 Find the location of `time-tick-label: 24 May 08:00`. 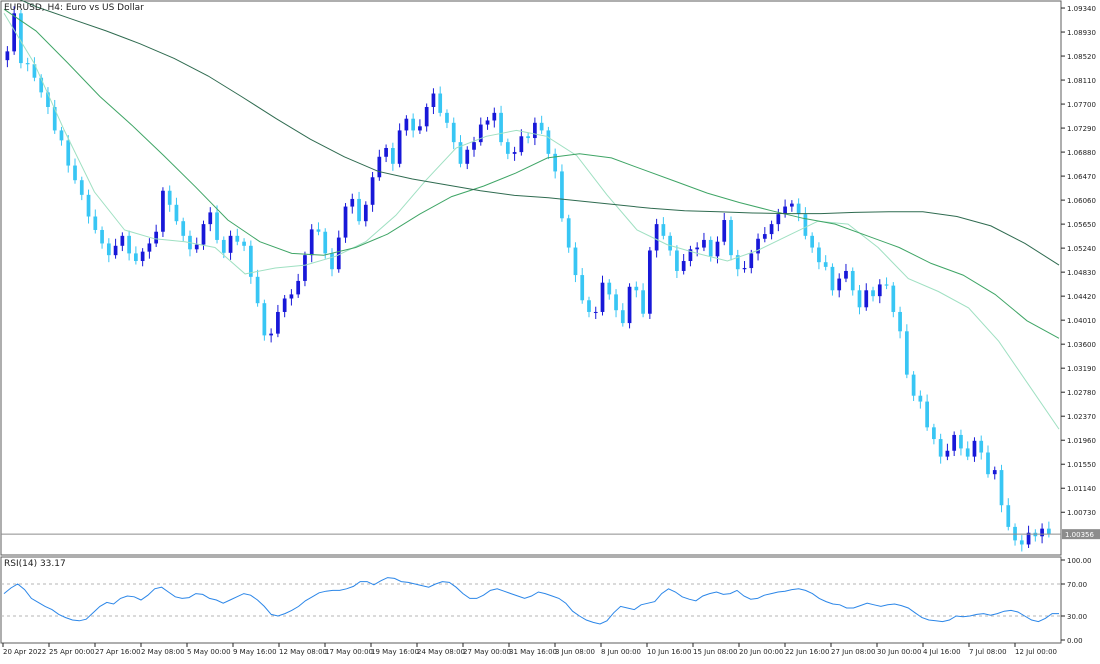

time-tick-label: 24 May 08:00 is located at coordinates (441, 652).